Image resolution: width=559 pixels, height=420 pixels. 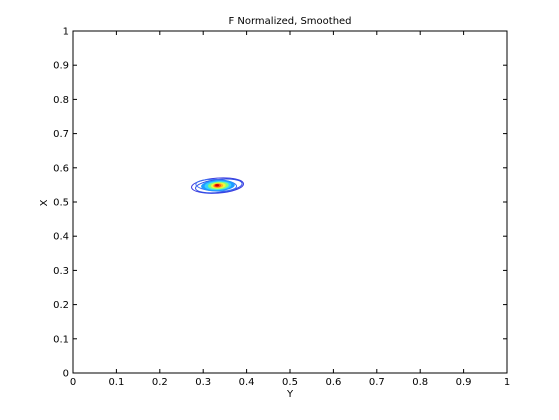 What do you see at coordinates (247, 382) in the screenshot?
I see `x-tick-label-4: 0.4` at bounding box center [247, 382].